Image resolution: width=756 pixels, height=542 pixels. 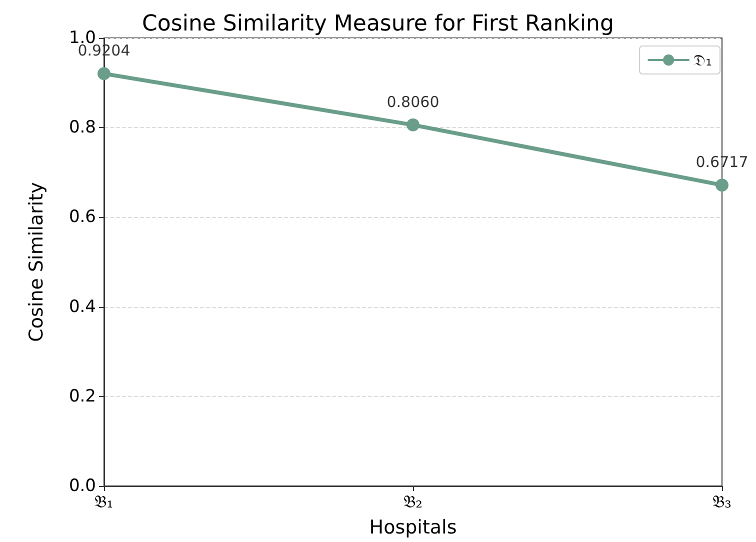 I want to click on x-tick-label: 𝔅₃, so click(x=722, y=502).